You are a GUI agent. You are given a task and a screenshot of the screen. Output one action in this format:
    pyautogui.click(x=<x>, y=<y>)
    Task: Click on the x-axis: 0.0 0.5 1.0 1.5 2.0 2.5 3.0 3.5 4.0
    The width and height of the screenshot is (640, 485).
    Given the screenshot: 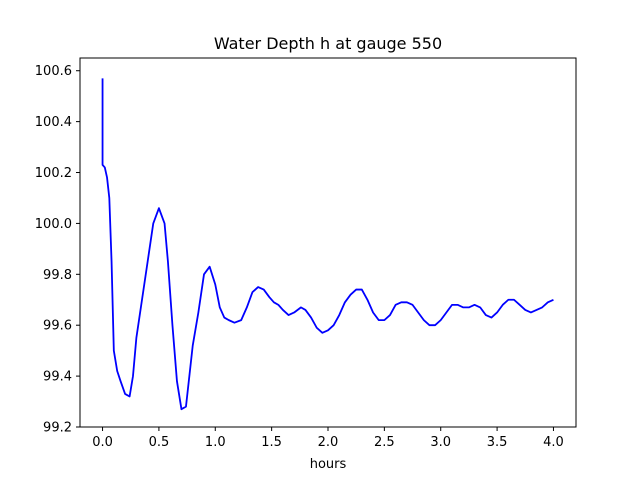 What is the action you would take?
    pyautogui.click(x=328, y=438)
    